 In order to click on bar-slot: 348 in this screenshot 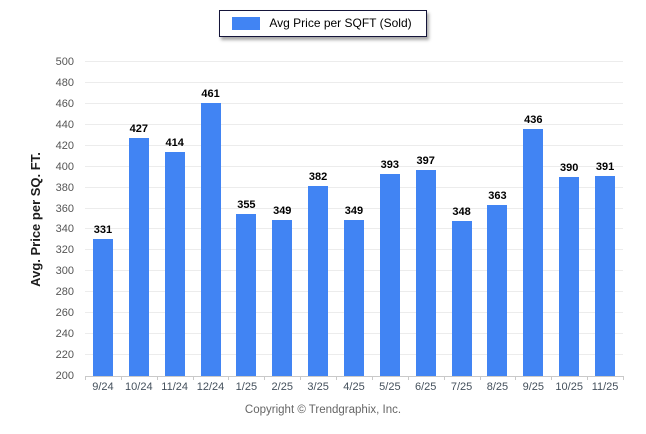, I will do `click(462, 219)`.